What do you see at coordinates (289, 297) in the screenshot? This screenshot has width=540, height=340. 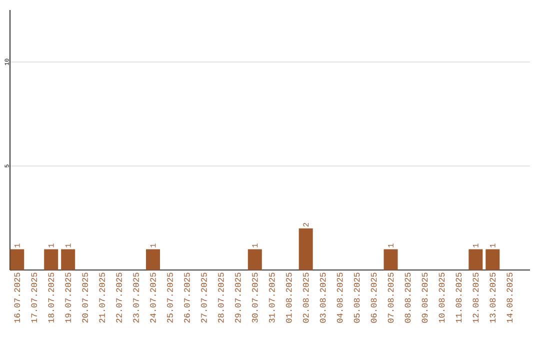 I see `x-tick-label: 01.08.2025` at bounding box center [289, 297].